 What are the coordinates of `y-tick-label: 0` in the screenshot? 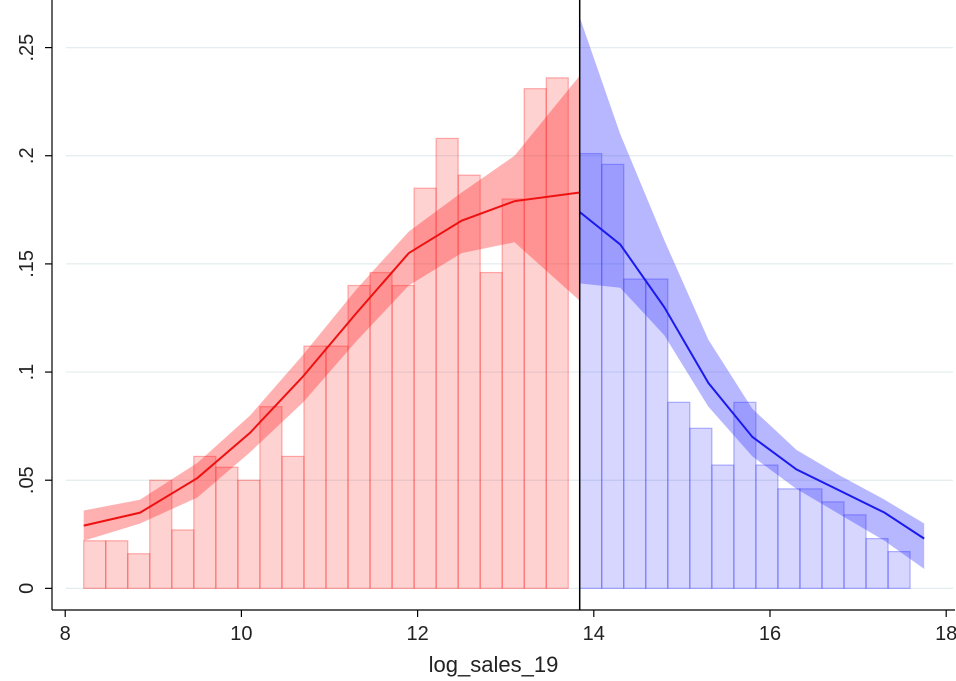 It's located at (27, 588).